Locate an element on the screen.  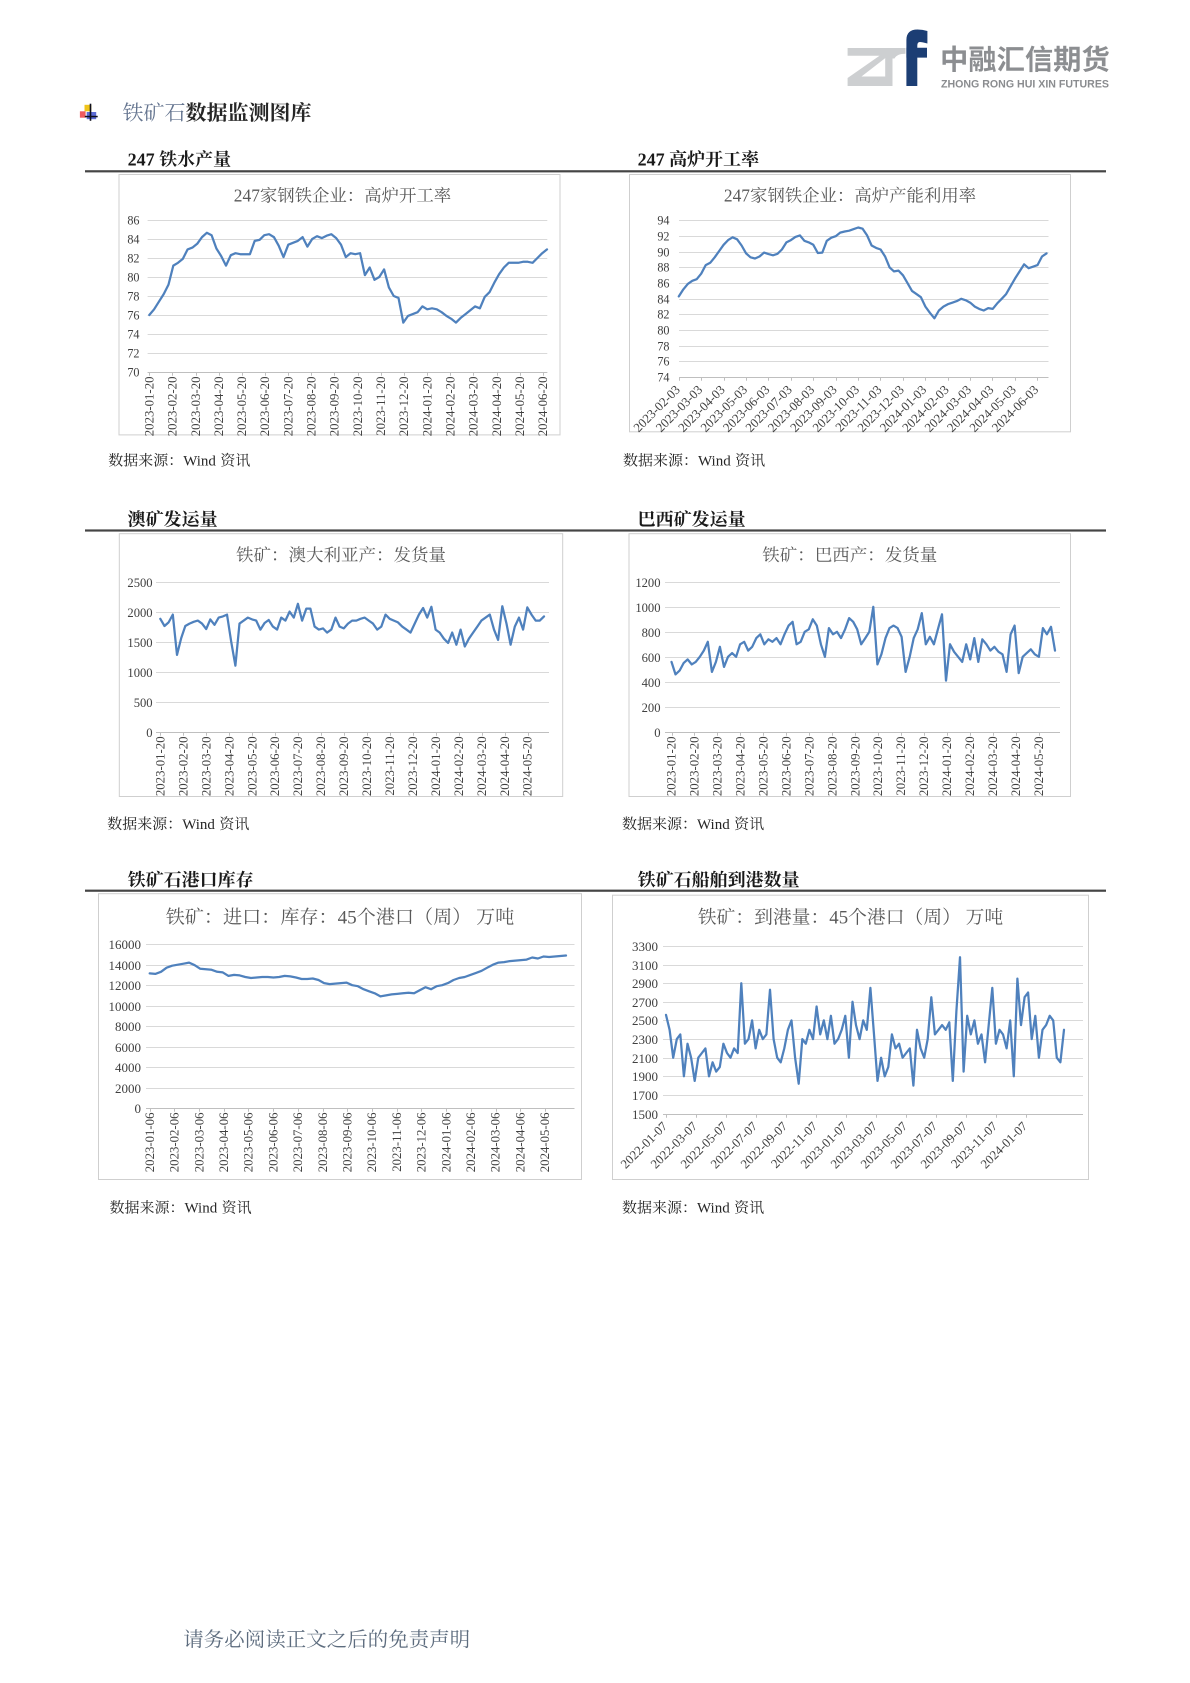
svg-text: 2024-05-06 is located at coordinates (545, 1142).